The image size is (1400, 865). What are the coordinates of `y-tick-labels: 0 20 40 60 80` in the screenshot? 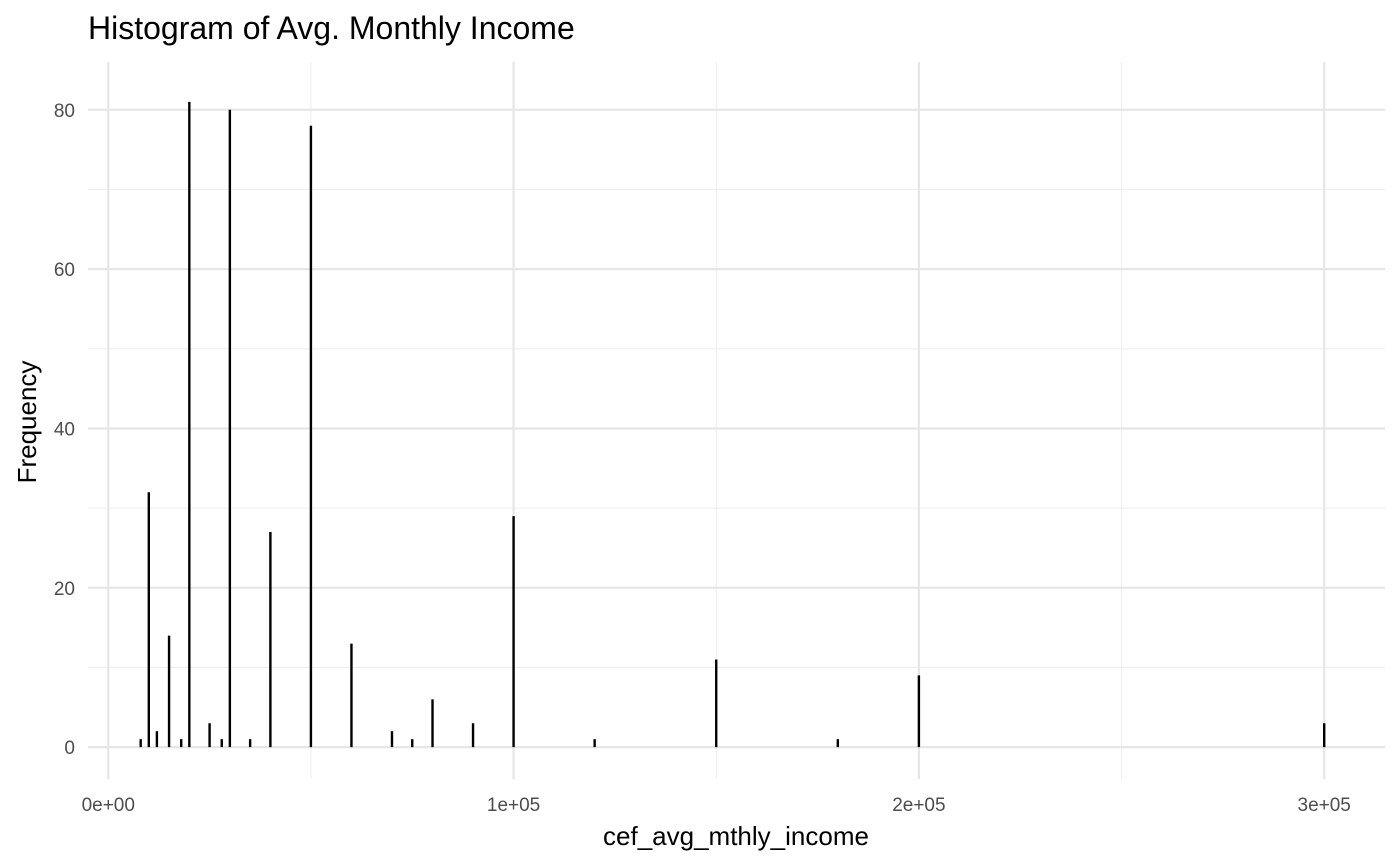 It's located at (64, 430).